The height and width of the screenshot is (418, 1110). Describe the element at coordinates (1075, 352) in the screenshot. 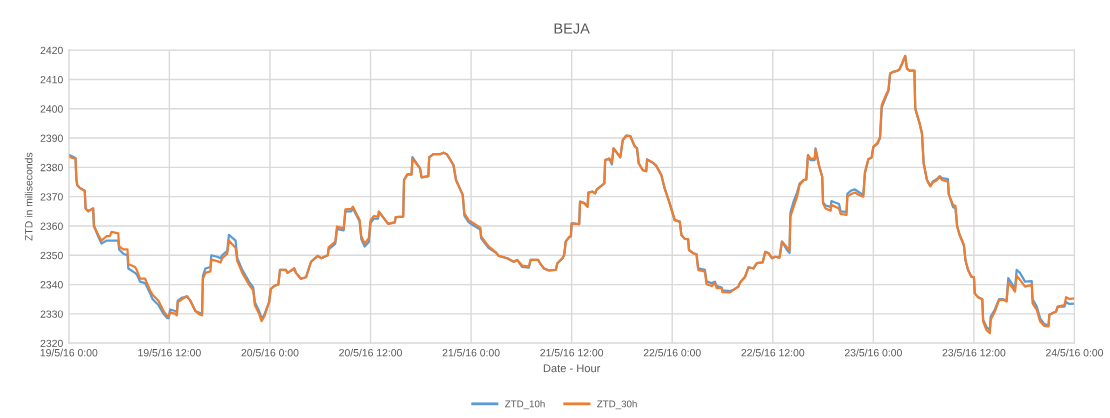

I see `x-tick-label: 24/5/16 0:00` at that location.